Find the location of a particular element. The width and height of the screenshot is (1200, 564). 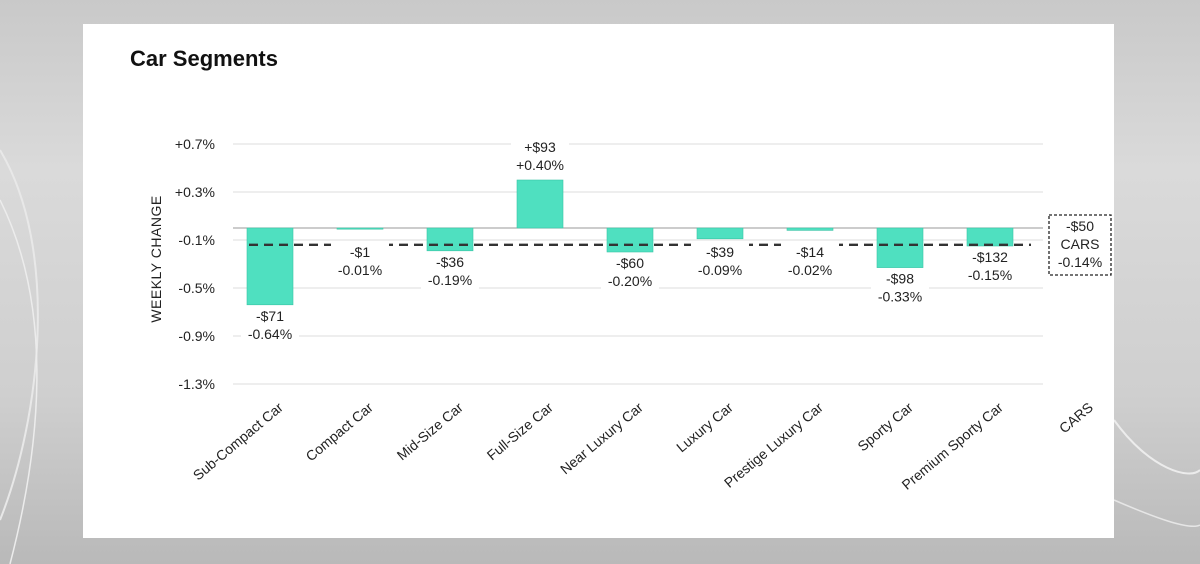

y-tick-label: -0.9% is located at coordinates (196, 336).